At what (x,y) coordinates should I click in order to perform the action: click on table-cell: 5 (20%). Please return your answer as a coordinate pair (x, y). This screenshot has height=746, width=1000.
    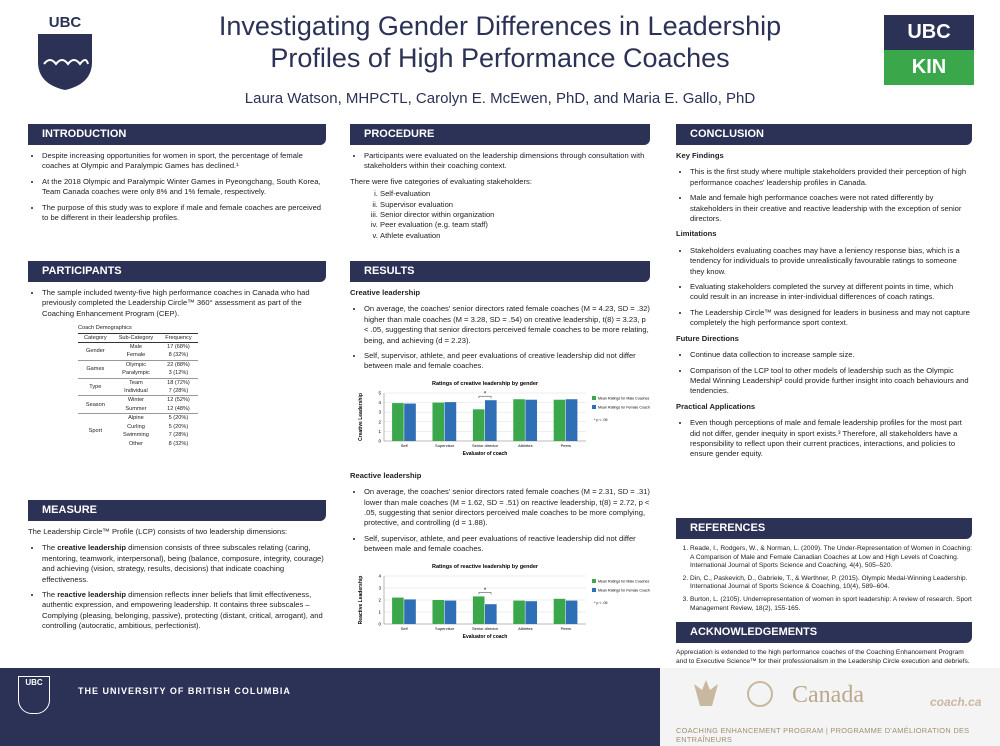
    Looking at the image, I should click on (178, 418).